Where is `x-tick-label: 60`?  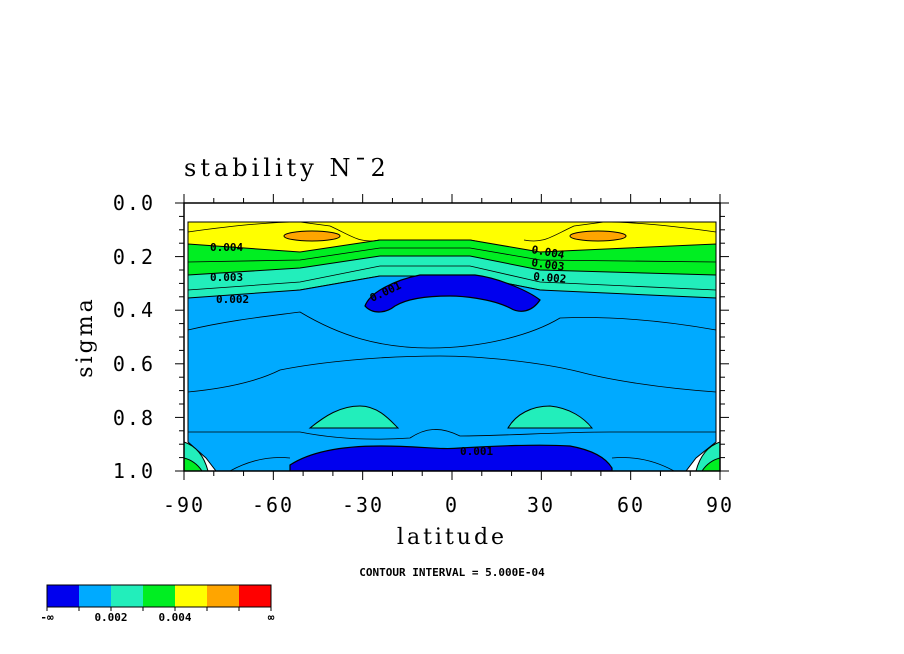
x-tick-label: 60 is located at coordinates (631, 505).